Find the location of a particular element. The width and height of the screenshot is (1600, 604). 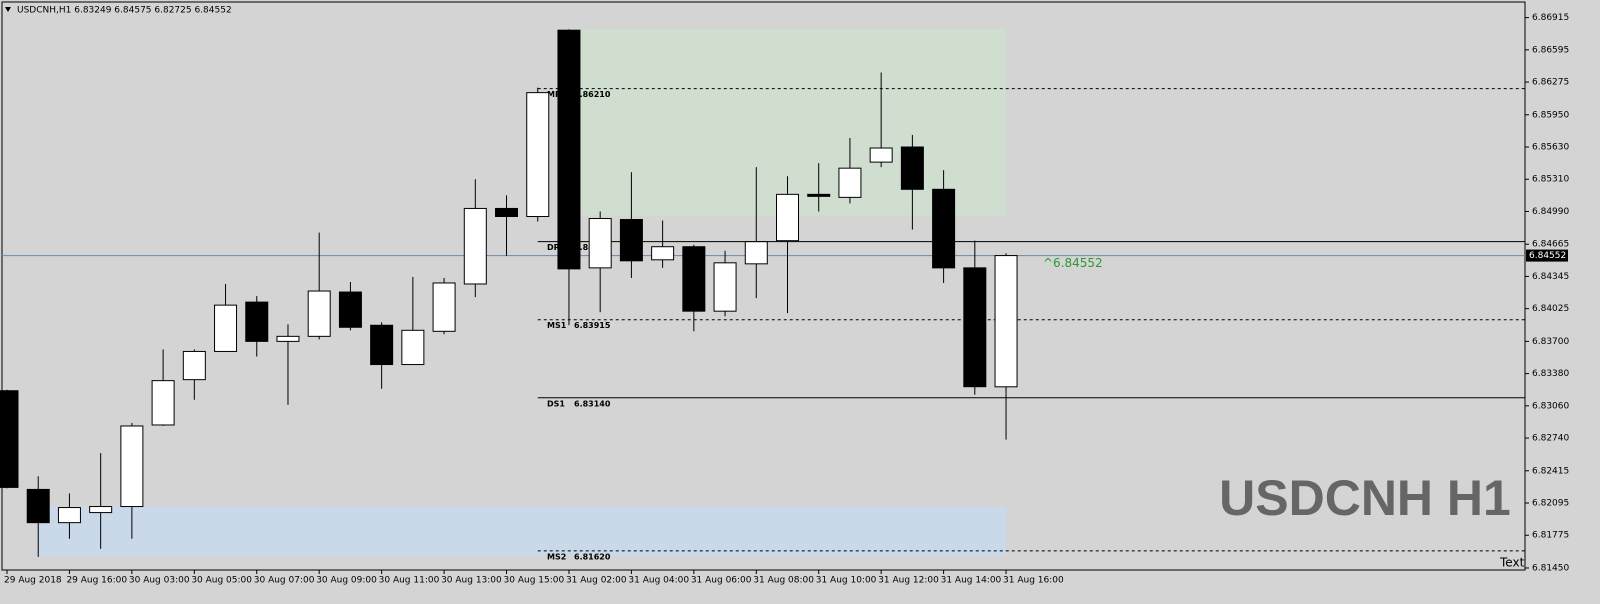

y-tick-label: 6.81775 is located at coordinates (1550, 536).